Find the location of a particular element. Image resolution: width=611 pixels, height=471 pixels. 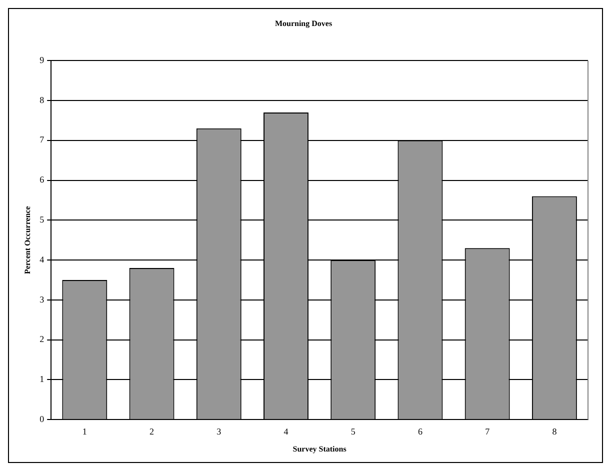

x-tick-label: 1 is located at coordinates (84, 431).